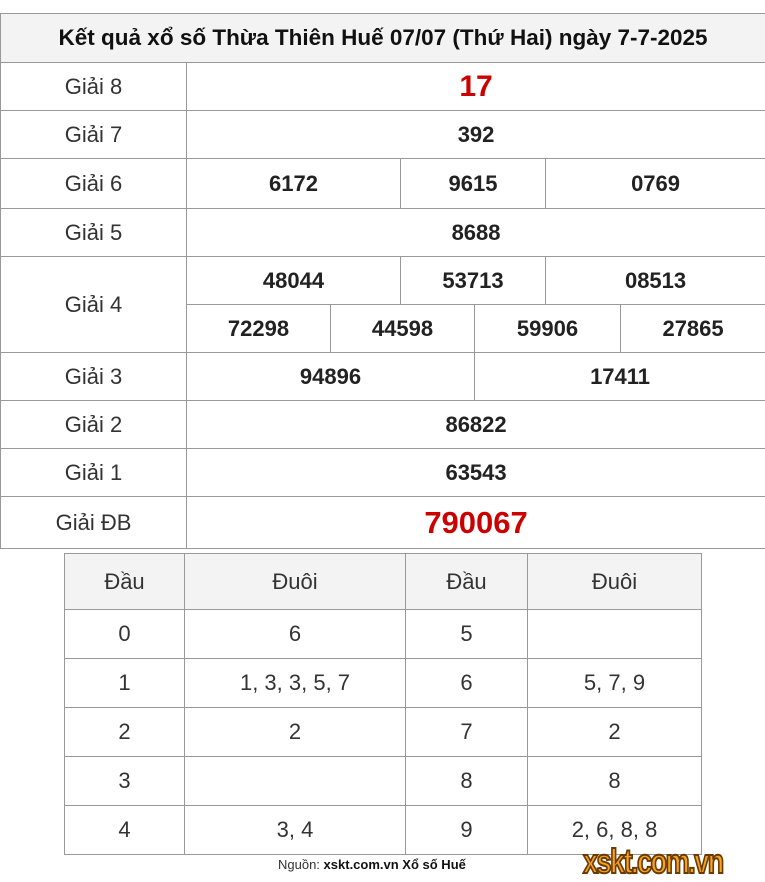  Describe the element at coordinates (467, 830) in the screenshot. I see `cell: 9` at that location.